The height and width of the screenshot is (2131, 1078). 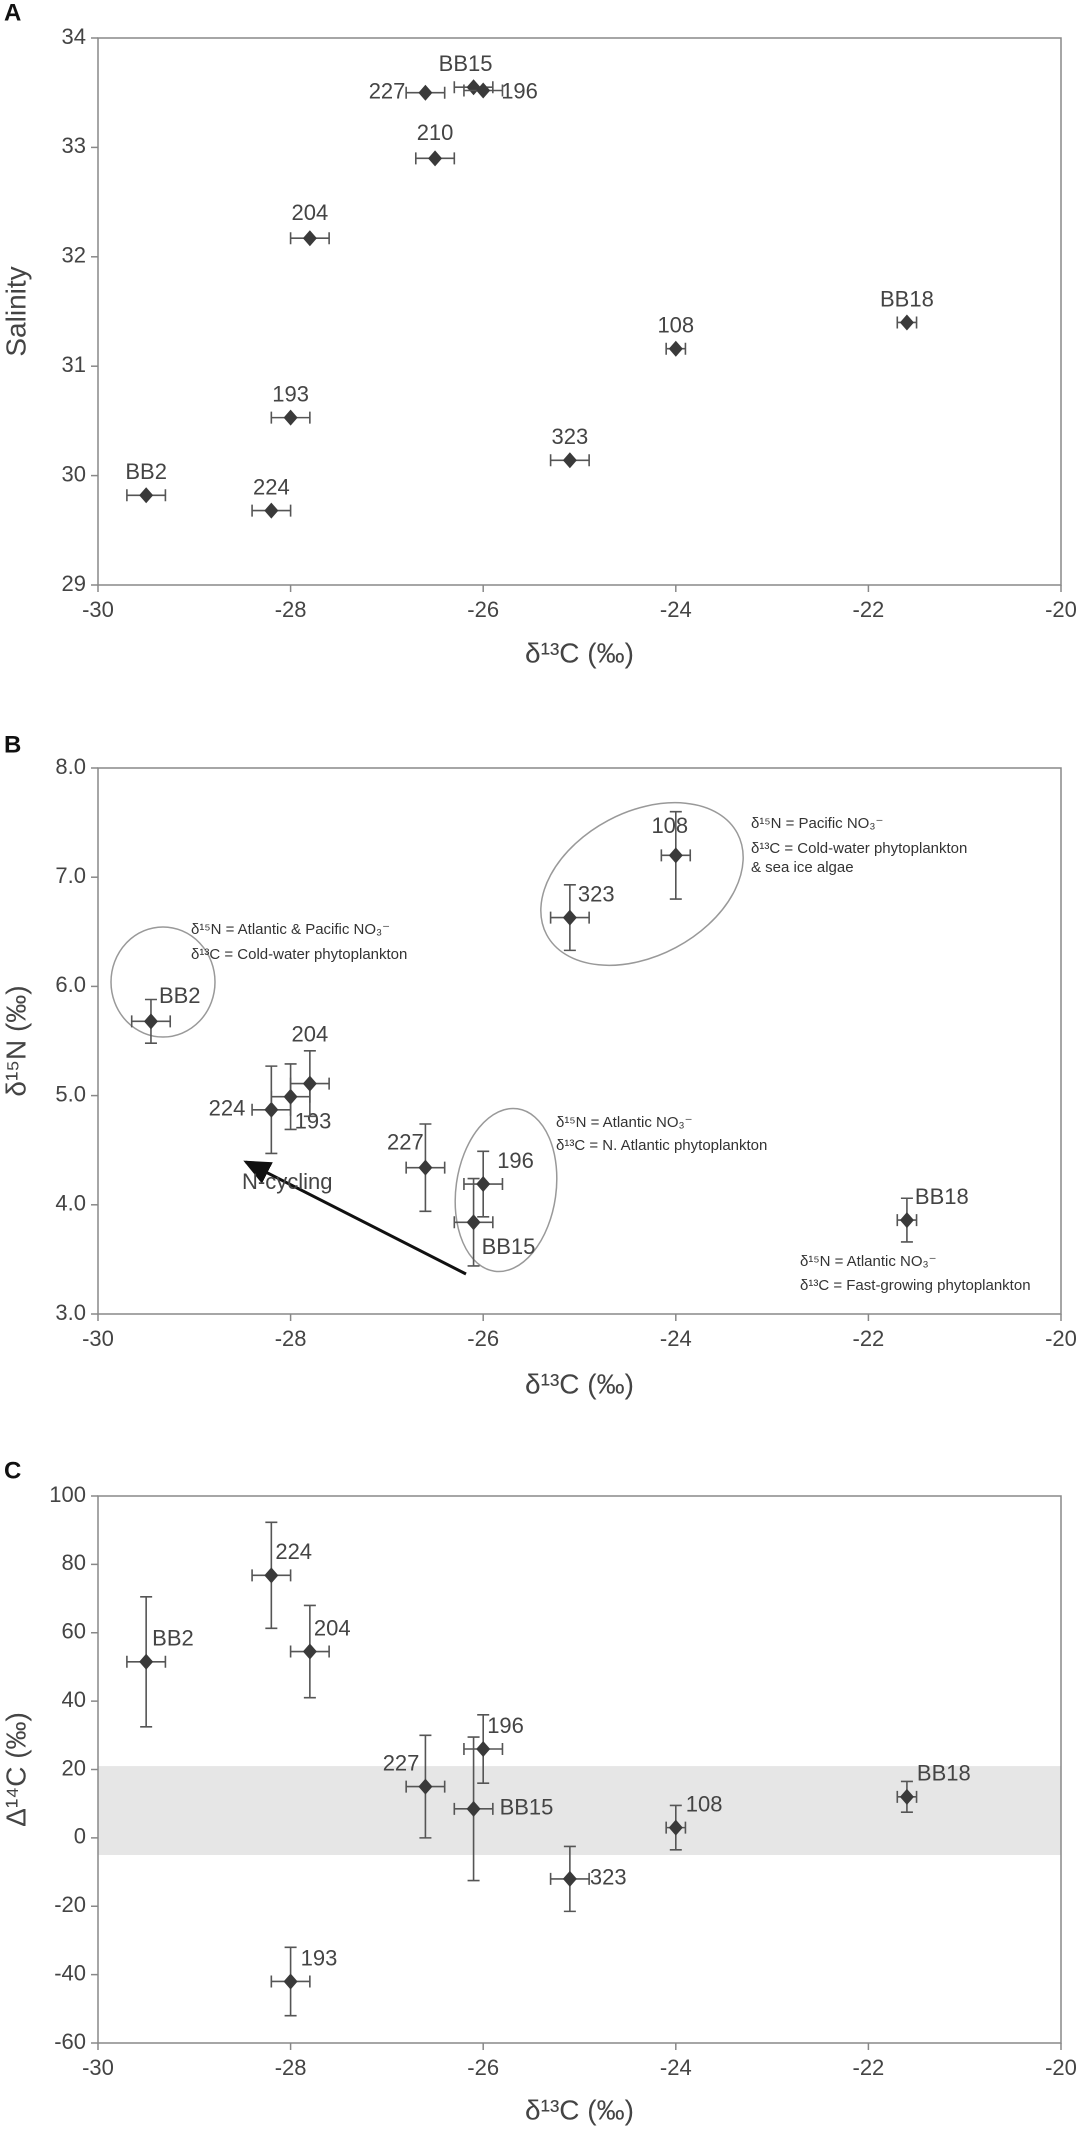 What do you see at coordinates (70, 1904) in the screenshot?
I see `y-tick-label: -20` at bounding box center [70, 1904].